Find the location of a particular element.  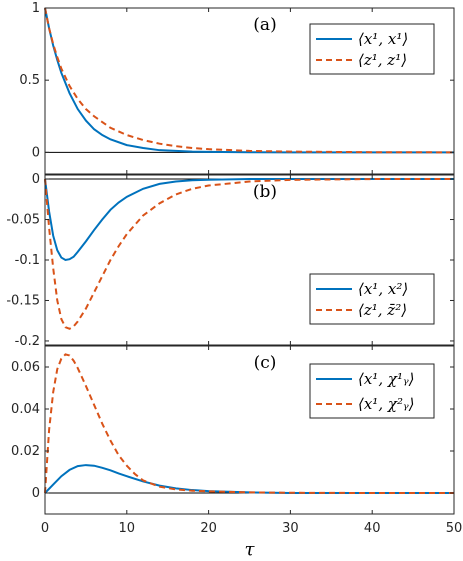

y-tick-label: -0.15 is located at coordinates (23, 300).